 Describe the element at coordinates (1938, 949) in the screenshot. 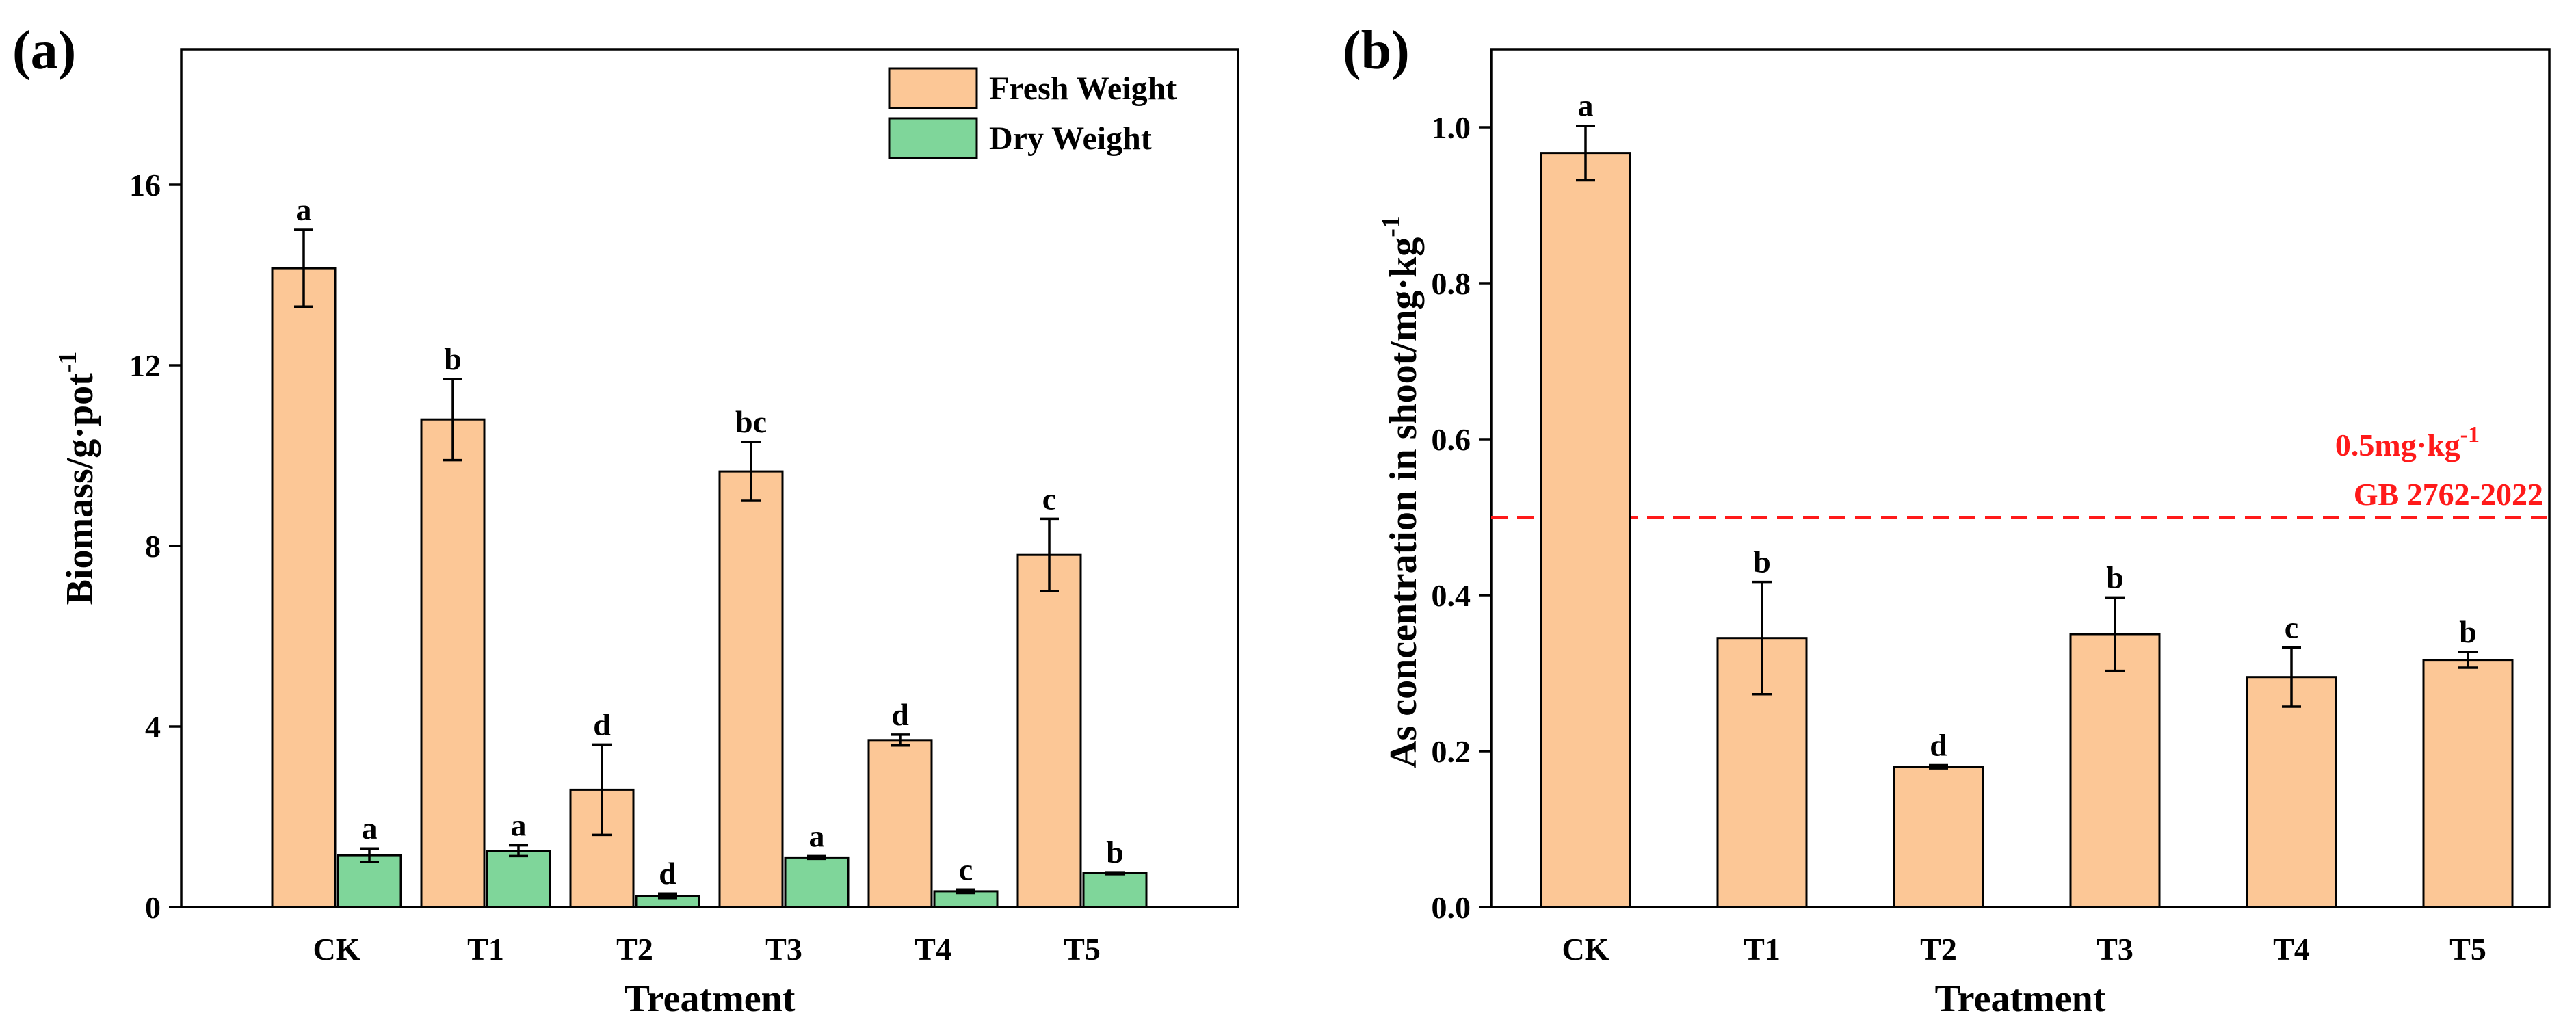

I see `panel-b-x-tick-label: T2` at that location.